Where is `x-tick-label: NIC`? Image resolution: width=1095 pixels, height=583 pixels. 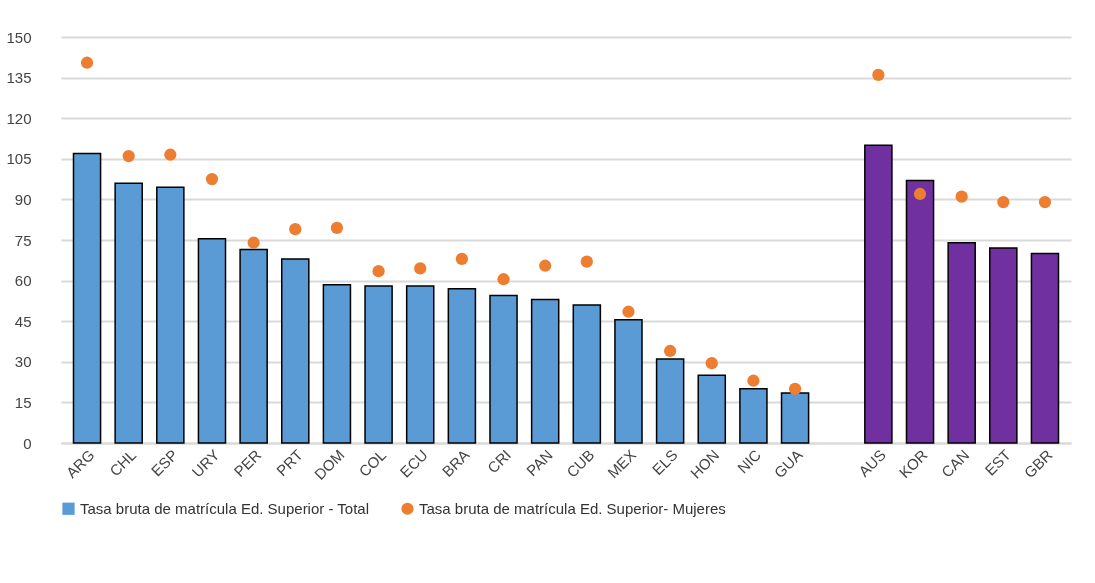 x-tick-label: NIC is located at coordinates (749, 461).